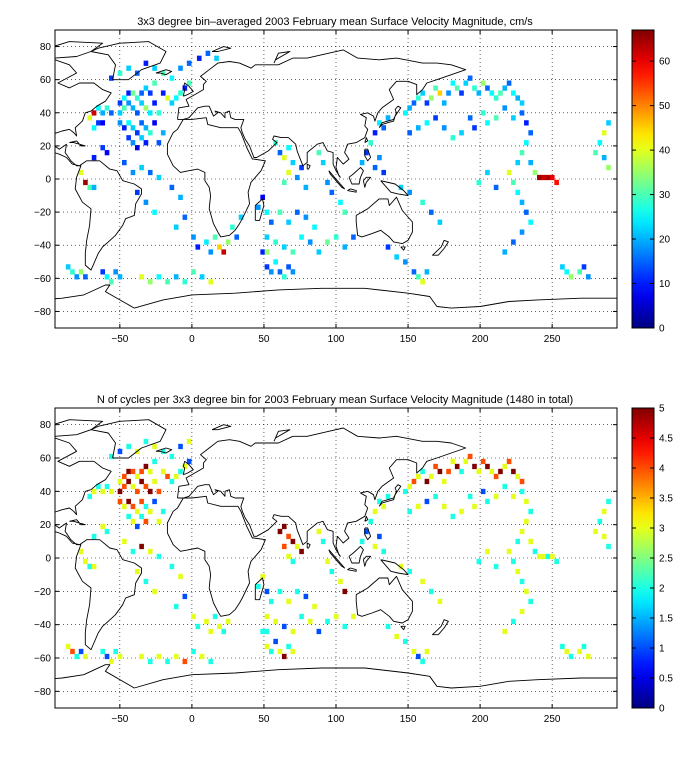 The width and height of the screenshot is (696, 760). Describe the element at coordinates (665, 106) in the screenshot. I see `colorbar-tick-label: 50` at that location.